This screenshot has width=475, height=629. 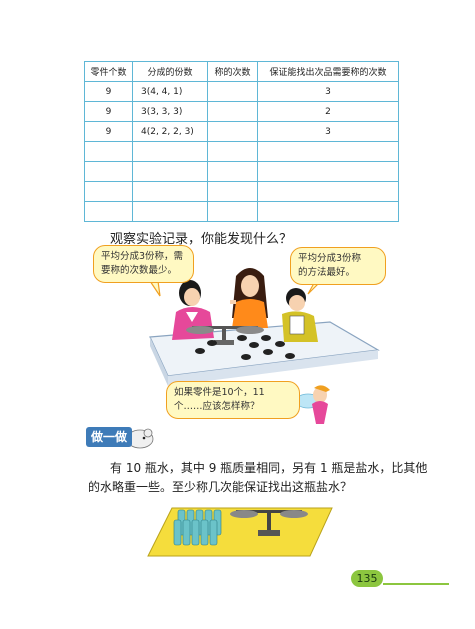 What do you see at coordinates (220, 487) in the screenshot?
I see `exercise-text-line-2: 的水略重一些。至少称几次能保证找出这瓶盐水？` at bounding box center [220, 487].